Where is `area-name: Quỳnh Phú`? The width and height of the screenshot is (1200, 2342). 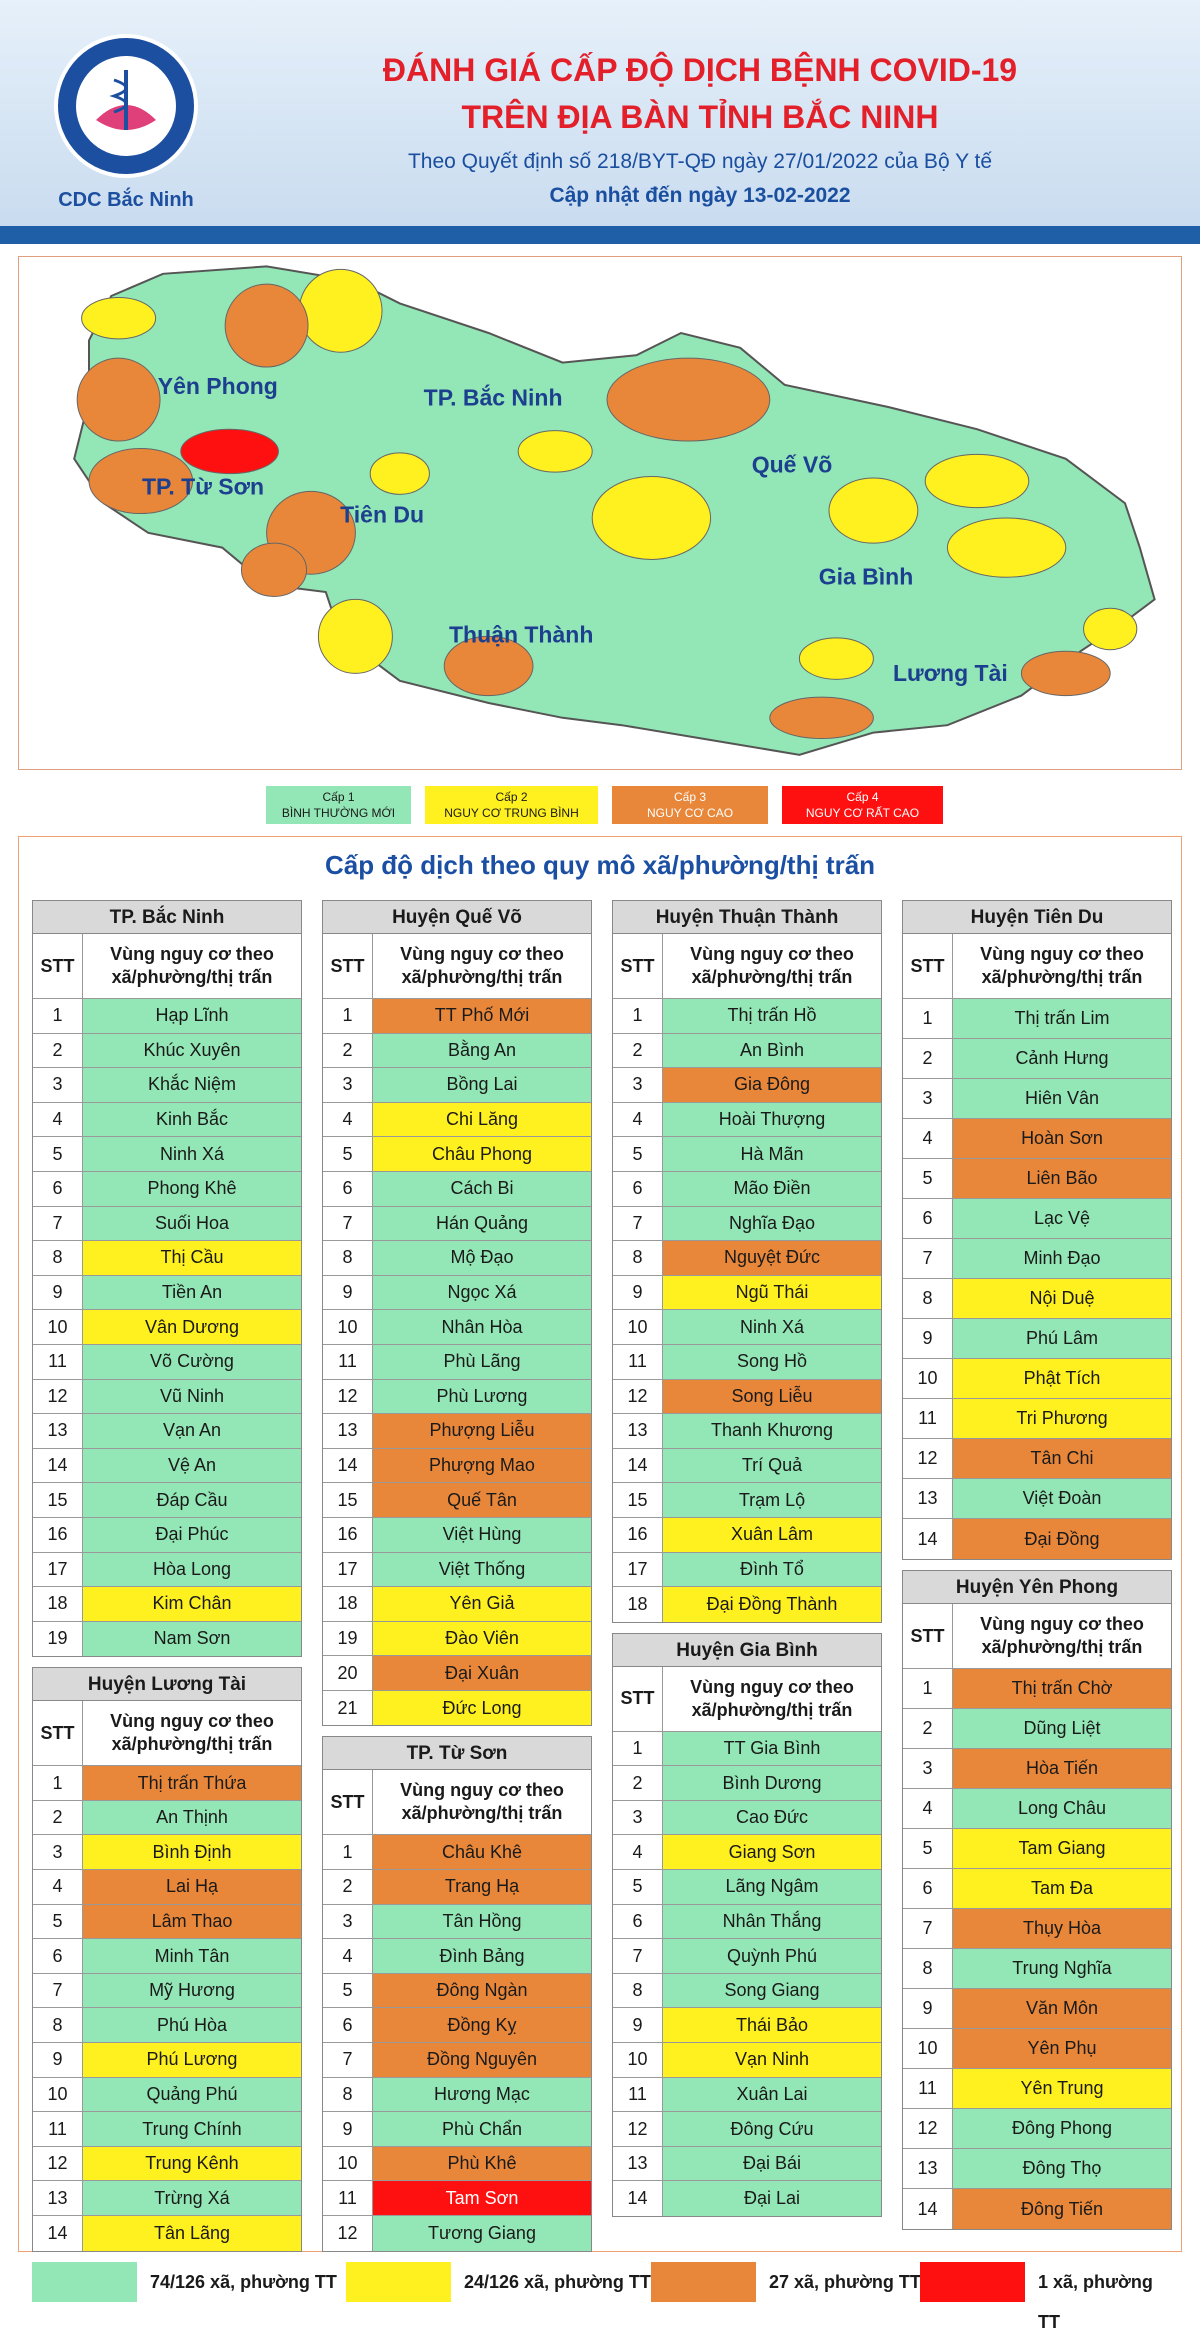
area-name: Quỳnh Phú is located at coordinates (772, 1956).